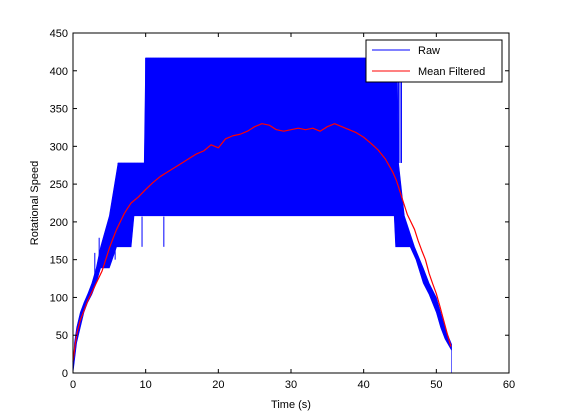  I want to click on x-tick-label: 60, so click(509, 385).